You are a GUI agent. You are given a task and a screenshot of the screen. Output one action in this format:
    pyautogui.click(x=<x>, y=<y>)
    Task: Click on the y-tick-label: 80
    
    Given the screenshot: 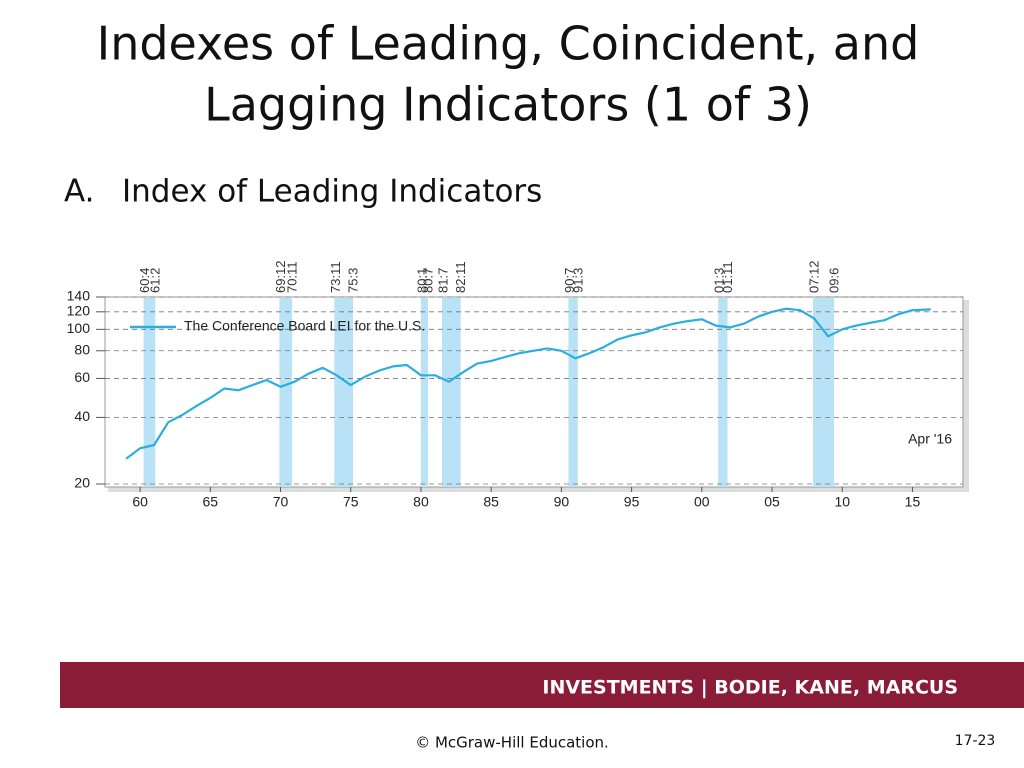 What is the action you would take?
    pyautogui.click(x=82, y=349)
    